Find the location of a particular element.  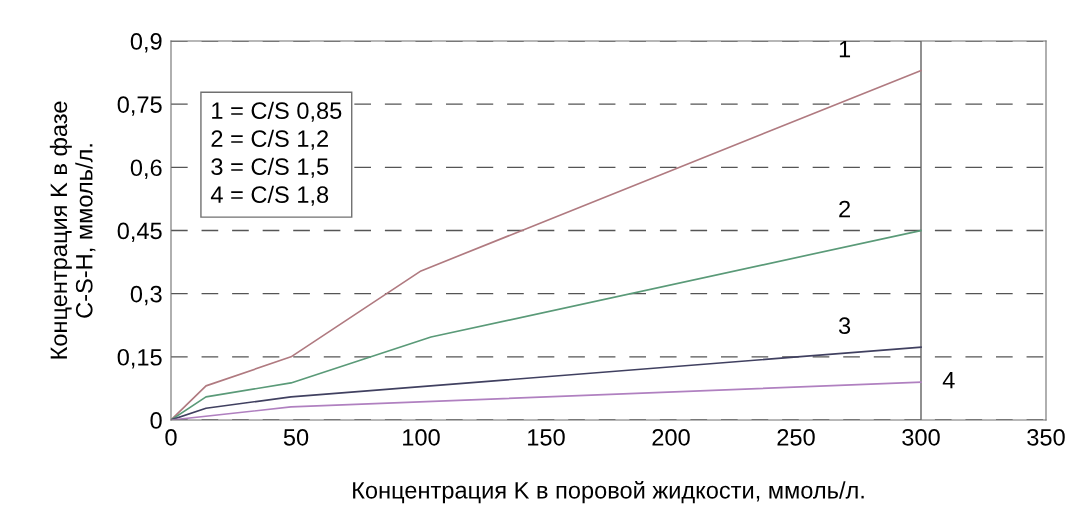

x-tick-label: 150 is located at coordinates (546, 437).